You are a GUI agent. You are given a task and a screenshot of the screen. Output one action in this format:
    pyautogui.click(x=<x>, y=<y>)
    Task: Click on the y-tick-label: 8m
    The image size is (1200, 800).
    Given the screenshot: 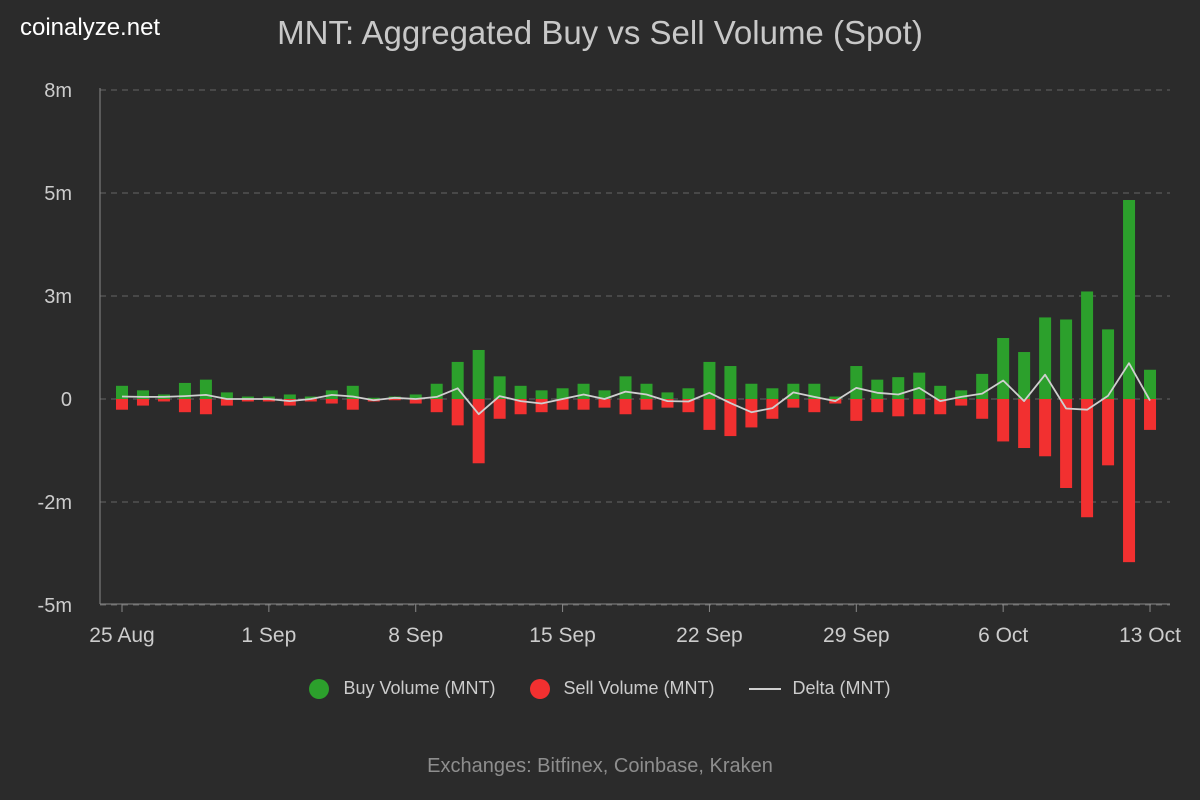 What is the action you would take?
    pyautogui.click(x=58, y=91)
    